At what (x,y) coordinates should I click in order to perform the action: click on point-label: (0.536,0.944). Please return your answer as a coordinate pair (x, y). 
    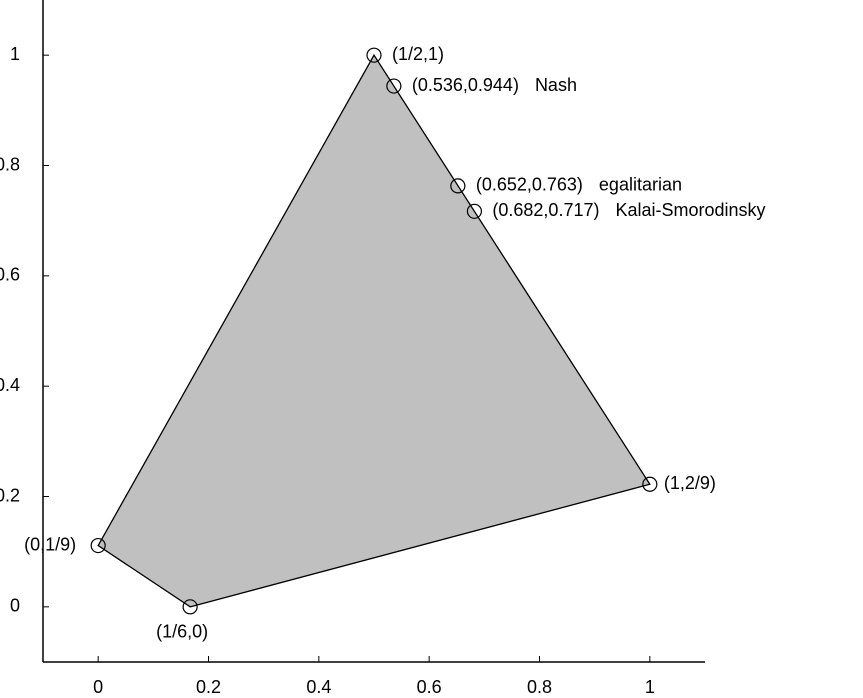
    Looking at the image, I should click on (465, 85).